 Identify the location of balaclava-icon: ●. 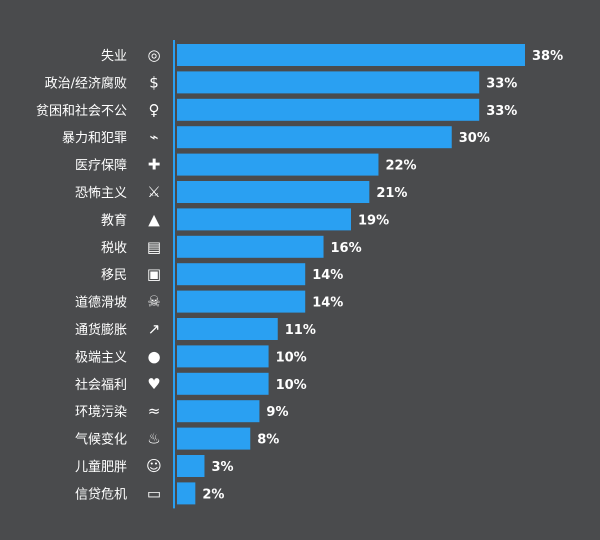
(153, 356).